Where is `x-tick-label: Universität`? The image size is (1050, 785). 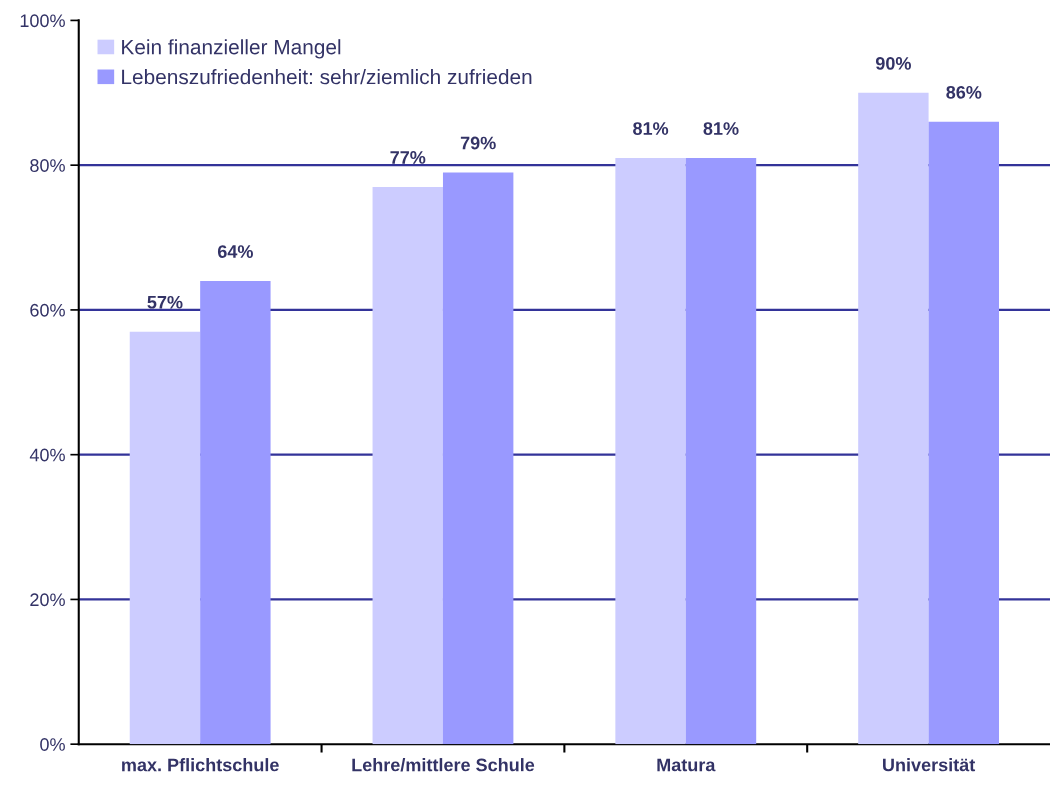 x-tick-label: Universität is located at coordinates (929, 765).